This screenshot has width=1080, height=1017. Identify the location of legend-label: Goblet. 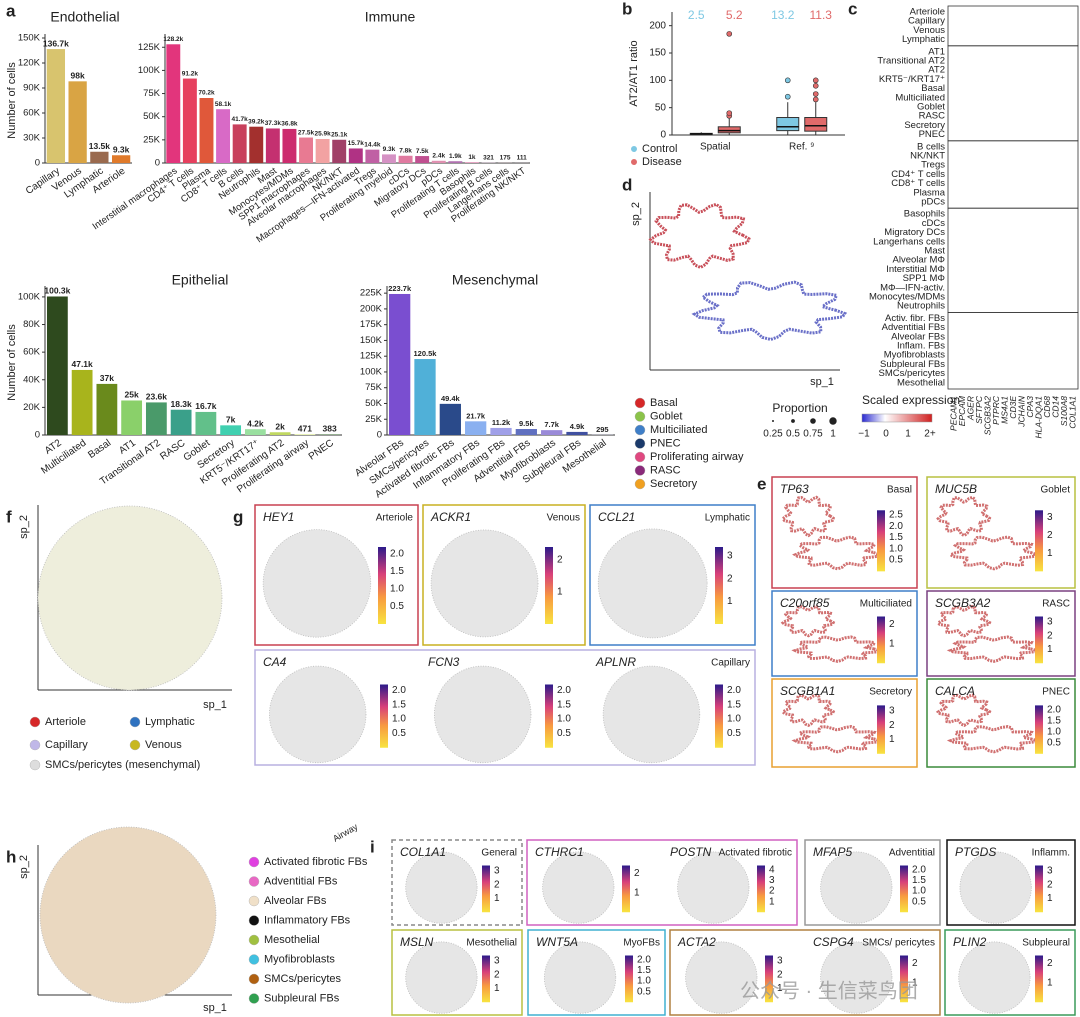
(666, 416).